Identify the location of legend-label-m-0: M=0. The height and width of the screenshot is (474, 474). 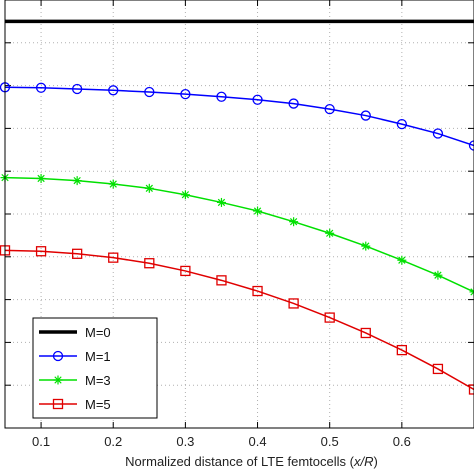
(98, 332).